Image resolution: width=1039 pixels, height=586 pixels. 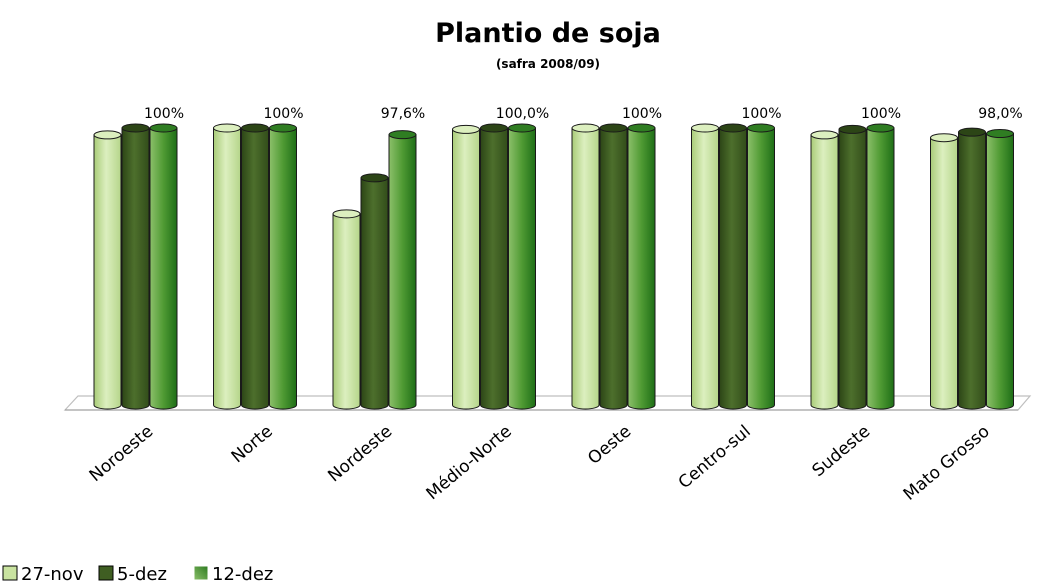 I want to click on data-label-sudeste: 100%, so click(x=881, y=114).